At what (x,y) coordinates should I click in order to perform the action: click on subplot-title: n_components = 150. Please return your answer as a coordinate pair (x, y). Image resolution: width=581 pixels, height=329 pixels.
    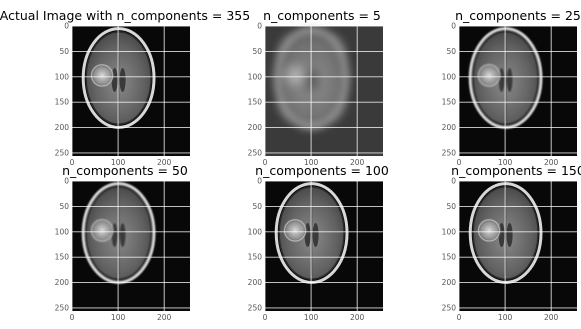
    Looking at the image, I should click on (516, 170).